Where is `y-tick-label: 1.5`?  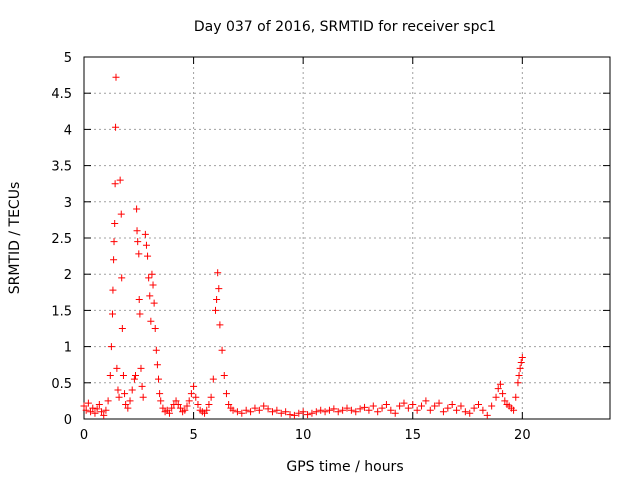 y-tick-label: 1.5 is located at coordinates (61, 311).